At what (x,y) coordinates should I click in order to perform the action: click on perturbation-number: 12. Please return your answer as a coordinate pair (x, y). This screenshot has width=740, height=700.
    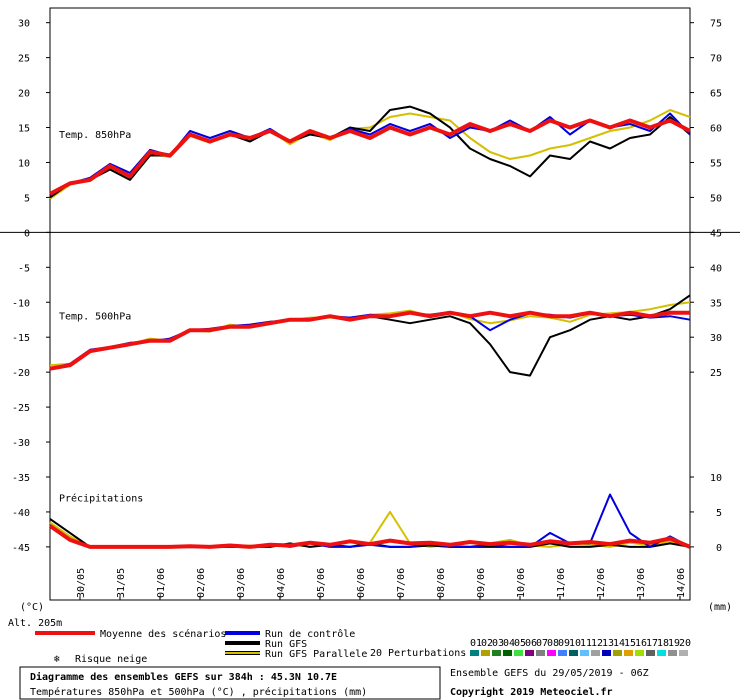
    Looking at the image, I should click on (597, 643).